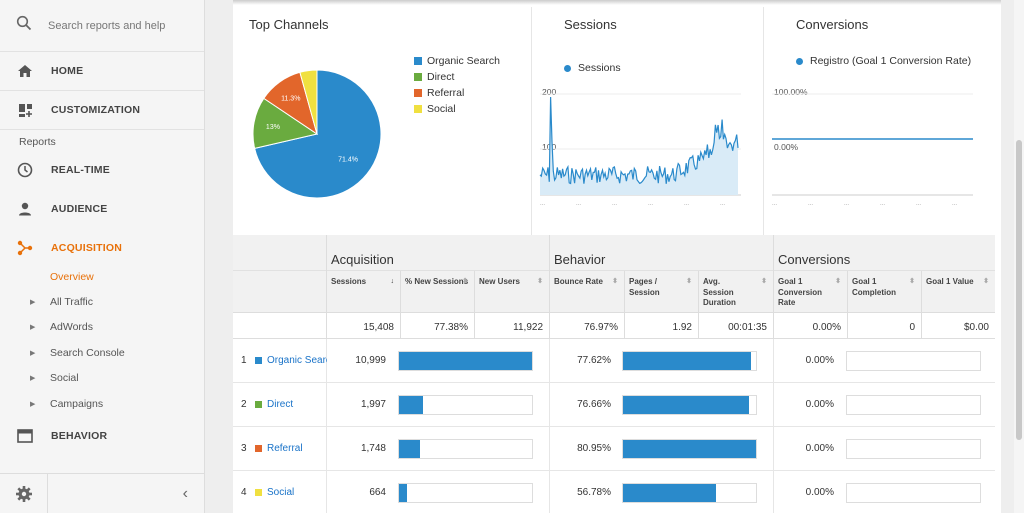  Describe the element at coordinates (244, 360) in the screenshot. I see `row-rank: 1` at that location.